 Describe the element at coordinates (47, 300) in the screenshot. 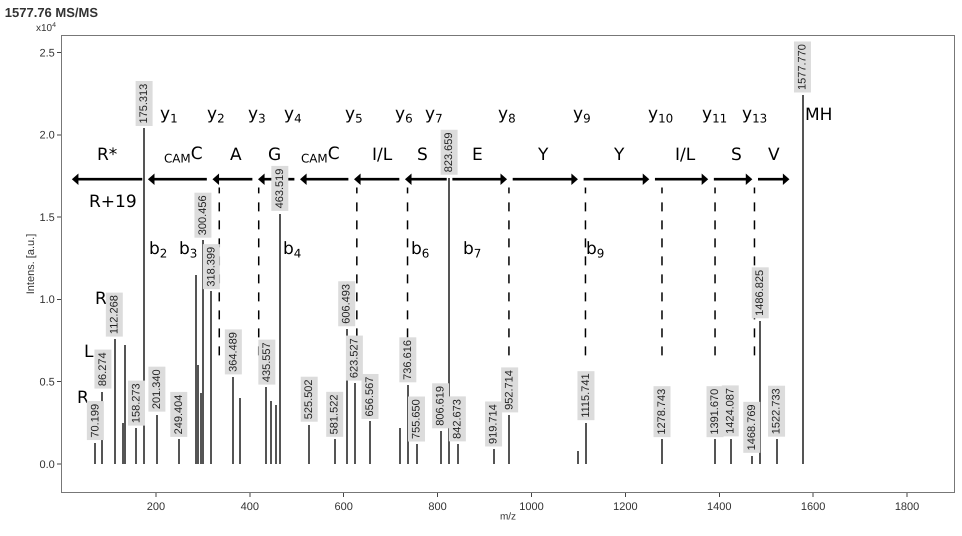

I see `y-tick-label: 1.0` at that location.